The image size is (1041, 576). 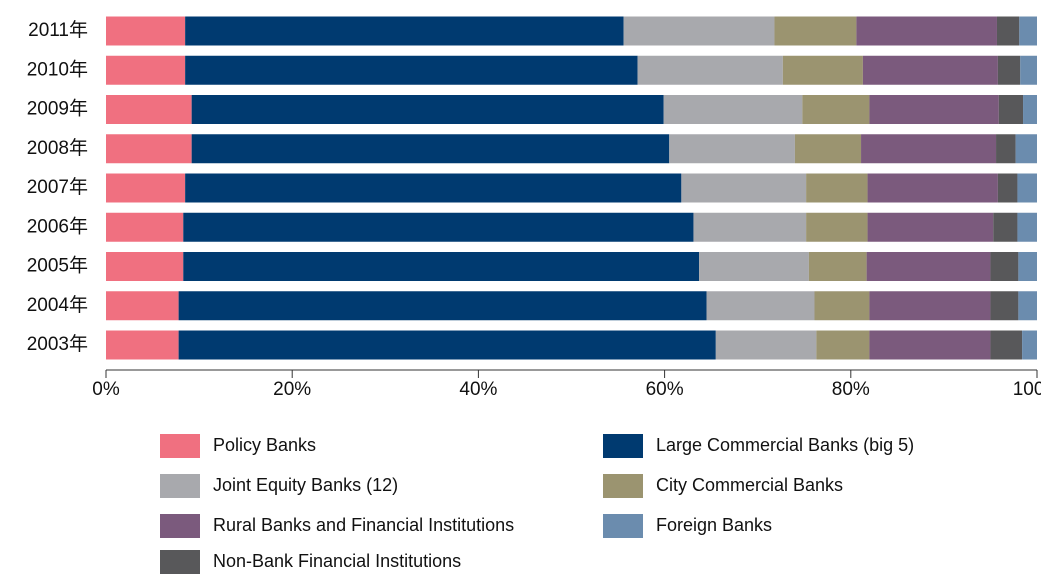 What do you see at coordinates (1027, 389) in the screenshot?
I see `x-tick-label: 100%` at bounding box center [1027, 389].